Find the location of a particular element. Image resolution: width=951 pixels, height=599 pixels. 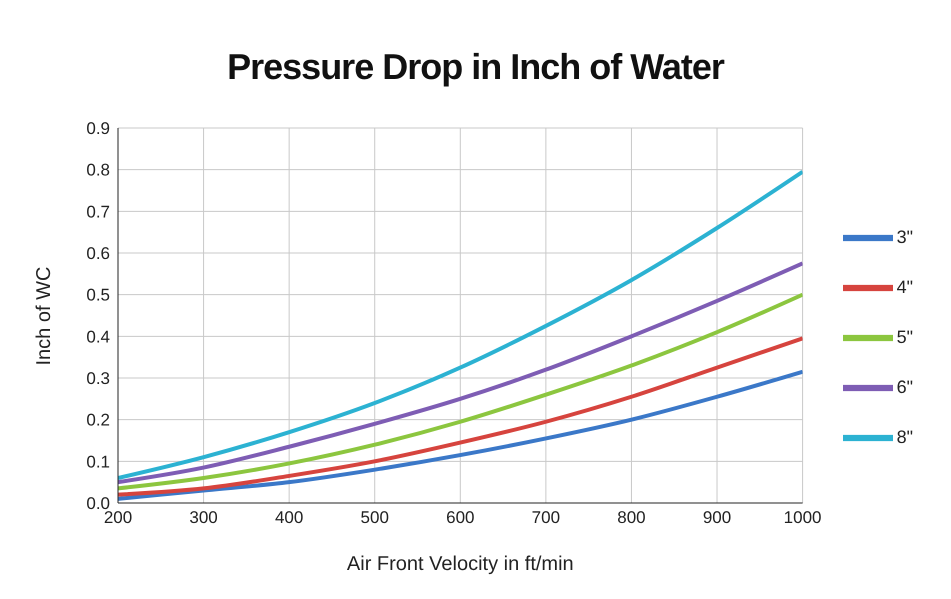

legend-label: 4" is located at coordinates (904, 286).